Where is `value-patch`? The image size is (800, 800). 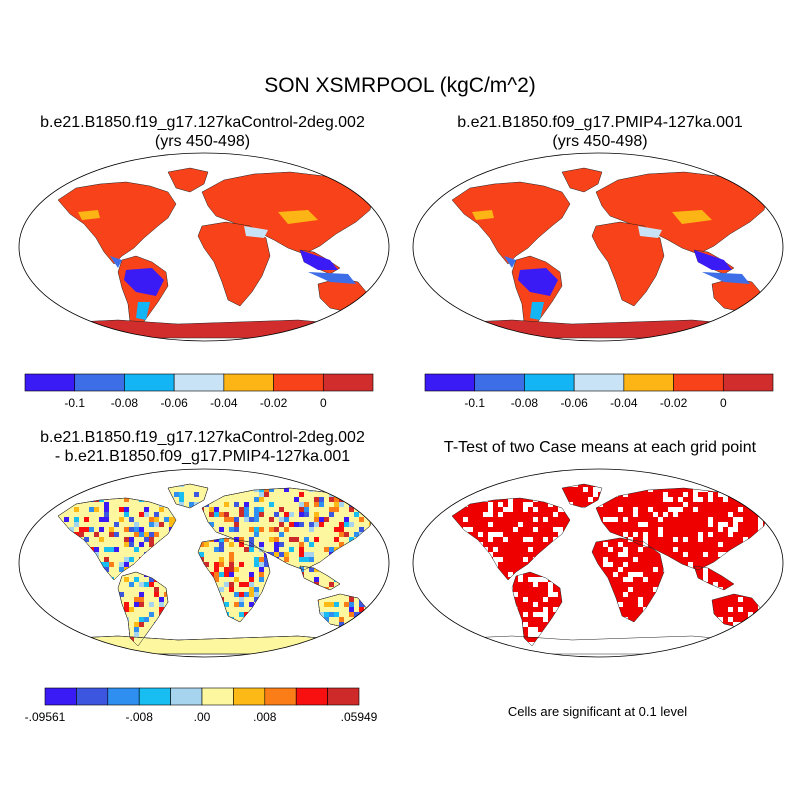 value-patch is located at coordinates (256, 232).